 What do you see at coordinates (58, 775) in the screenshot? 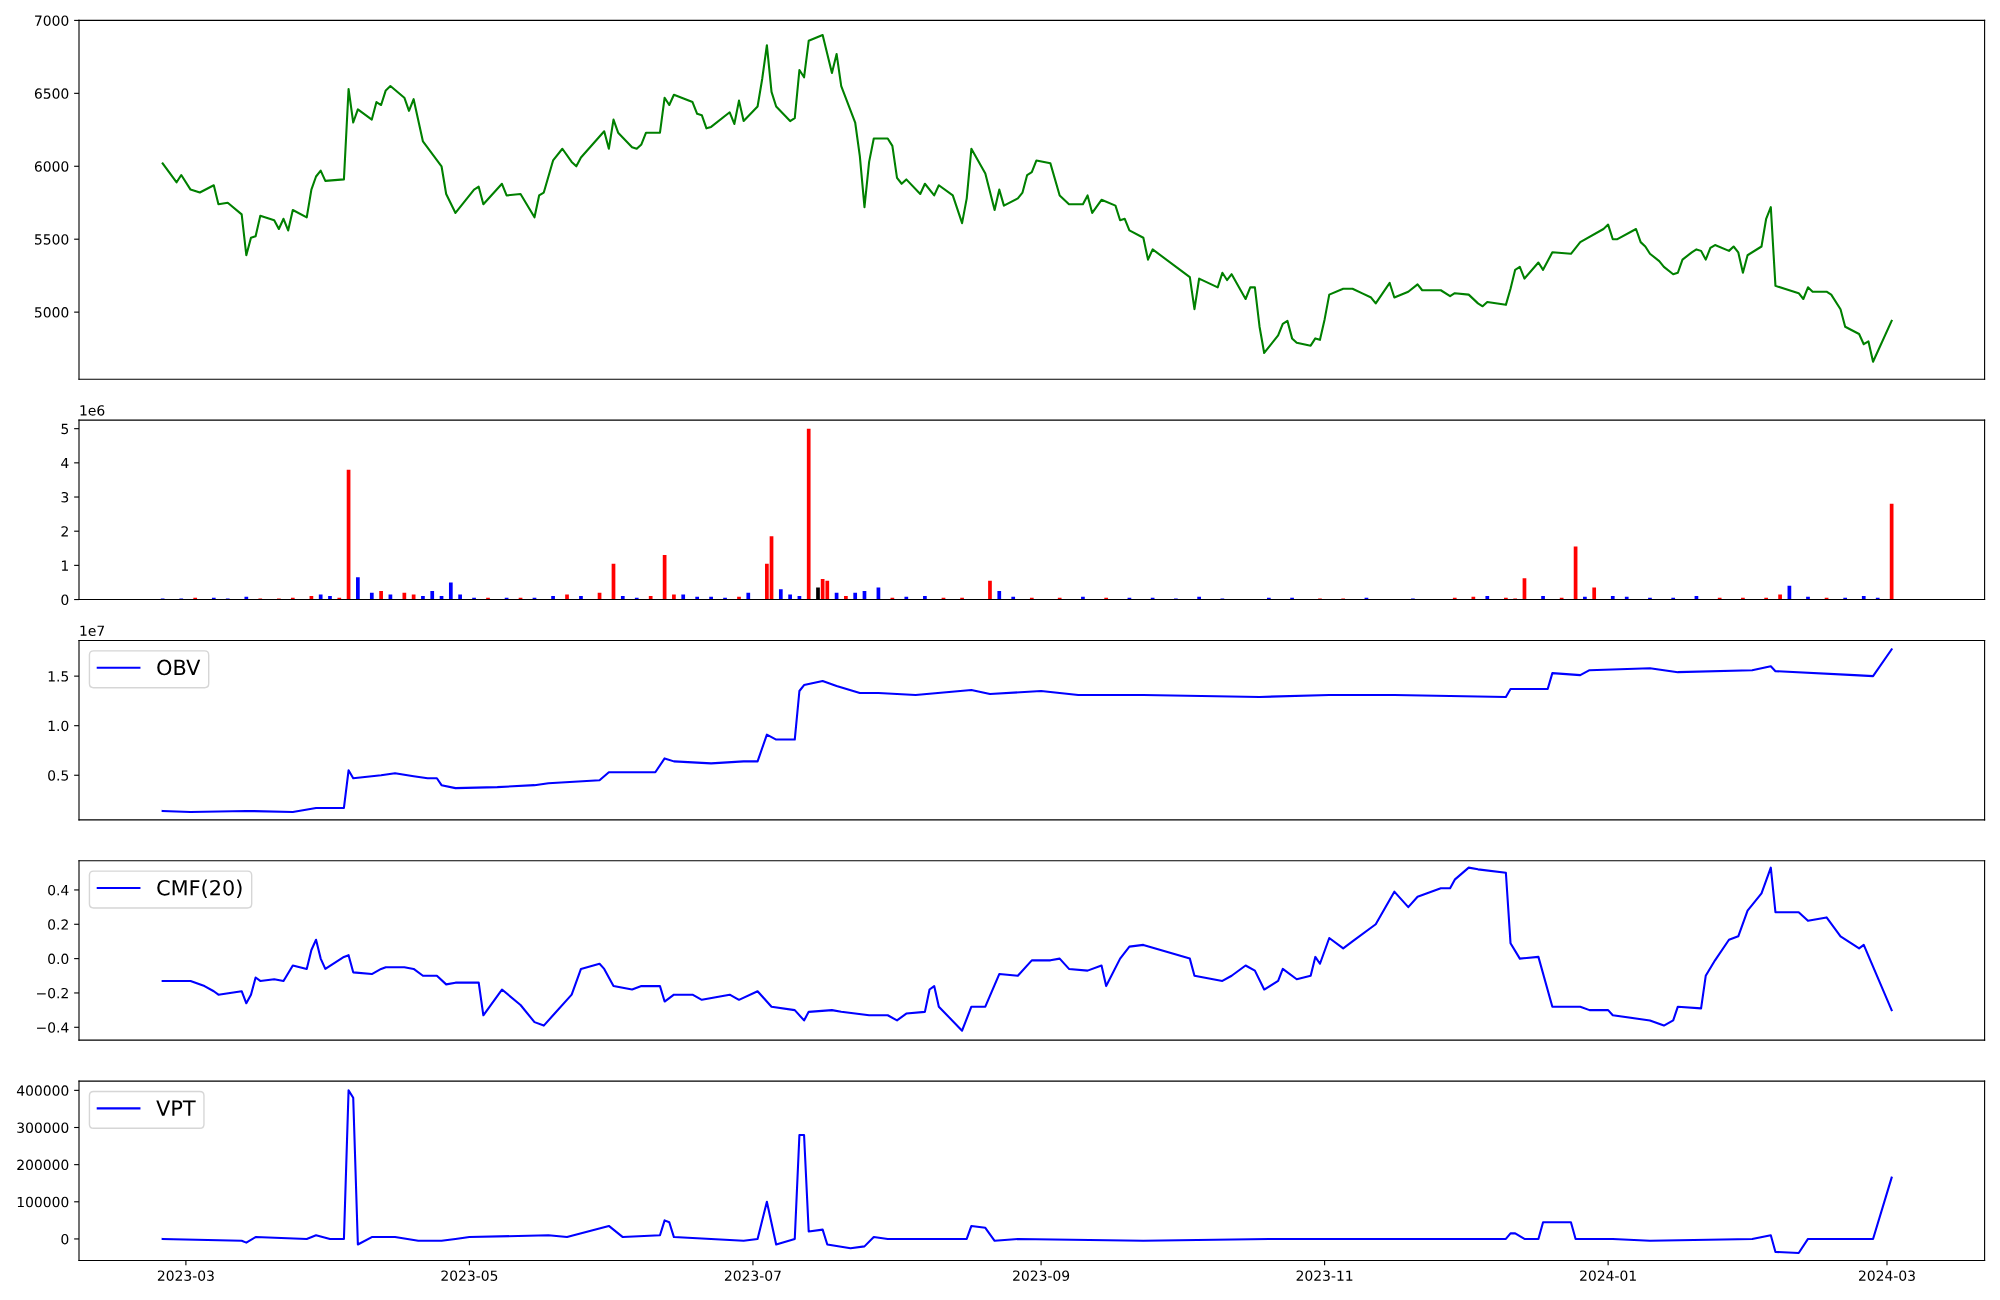
I see `y-tick-label: 0.5` at bounding box center [58, 775].